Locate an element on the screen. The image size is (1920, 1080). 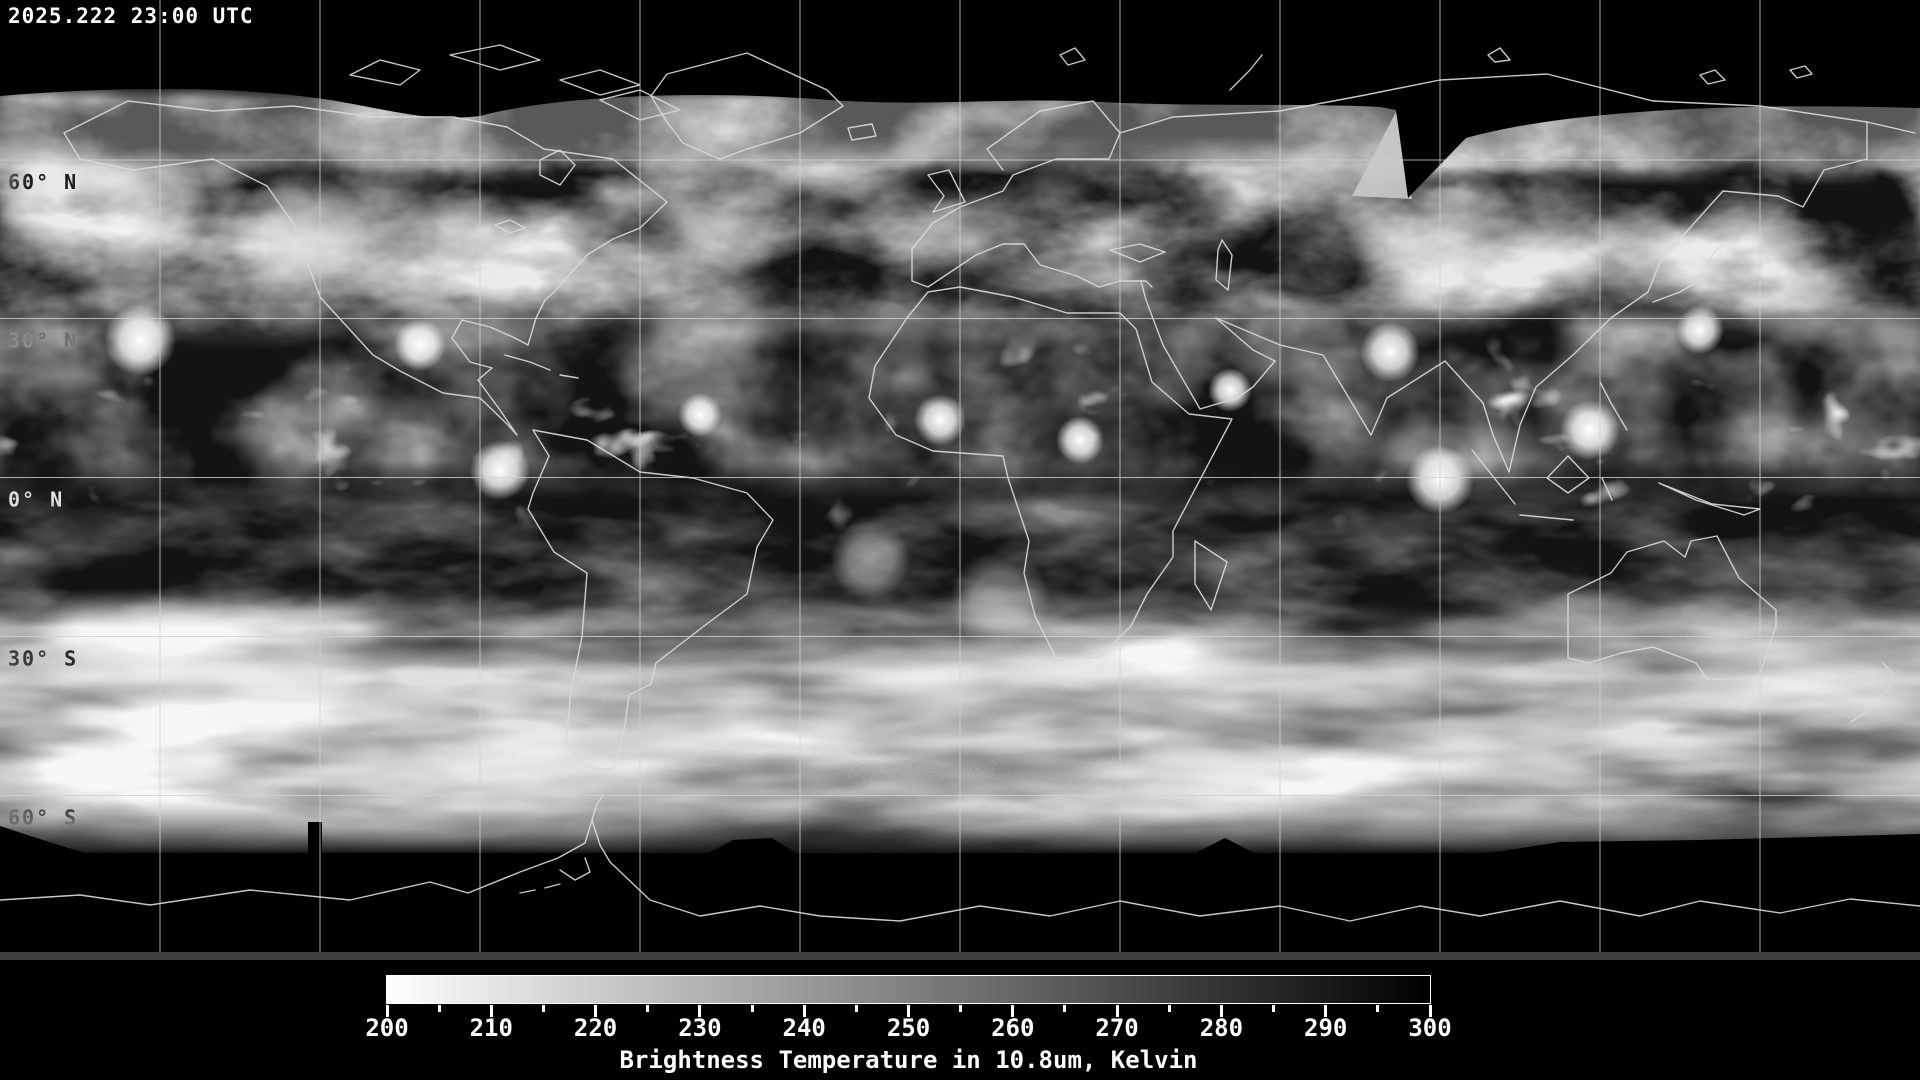
africa-coast is located at coordinates (1050, 472).